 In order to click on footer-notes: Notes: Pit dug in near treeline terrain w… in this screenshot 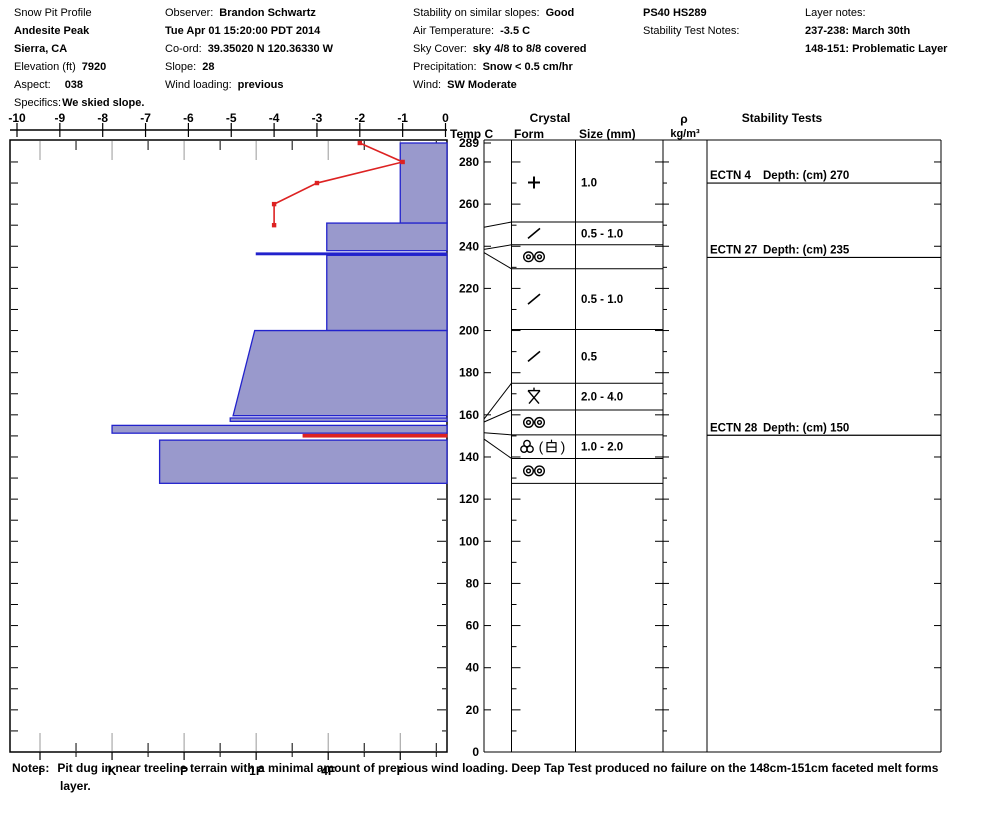, I will do `click(475, 768)`.